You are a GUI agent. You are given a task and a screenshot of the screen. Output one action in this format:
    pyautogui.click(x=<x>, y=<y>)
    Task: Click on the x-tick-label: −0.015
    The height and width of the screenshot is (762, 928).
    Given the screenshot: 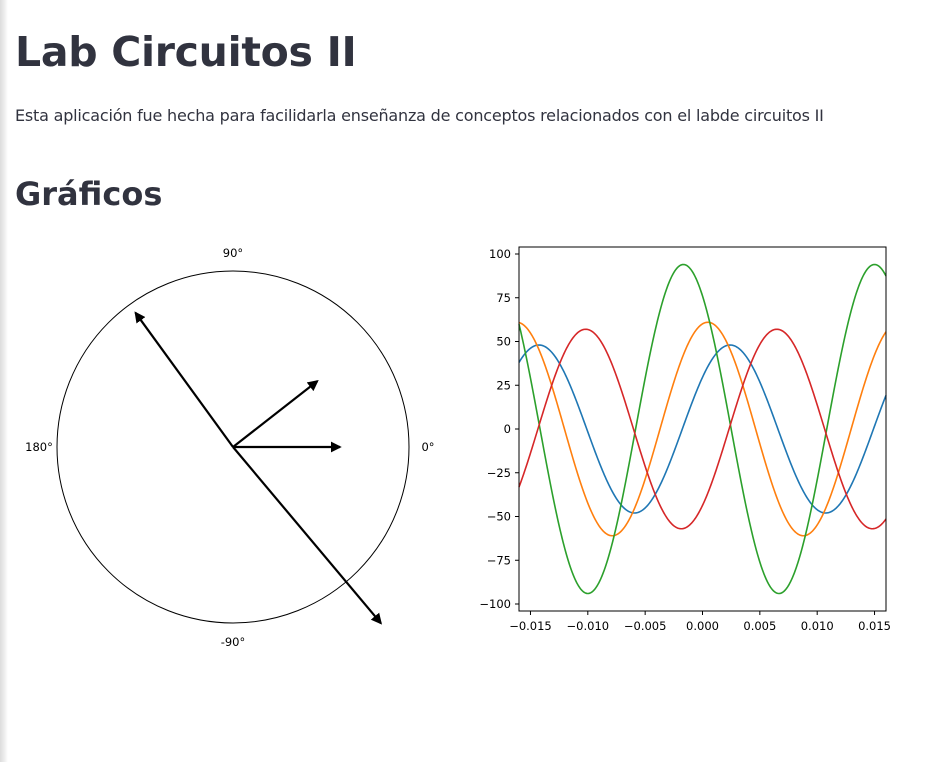 What is the action you would take?
    pyautogui.click(x=530, y=626)
    